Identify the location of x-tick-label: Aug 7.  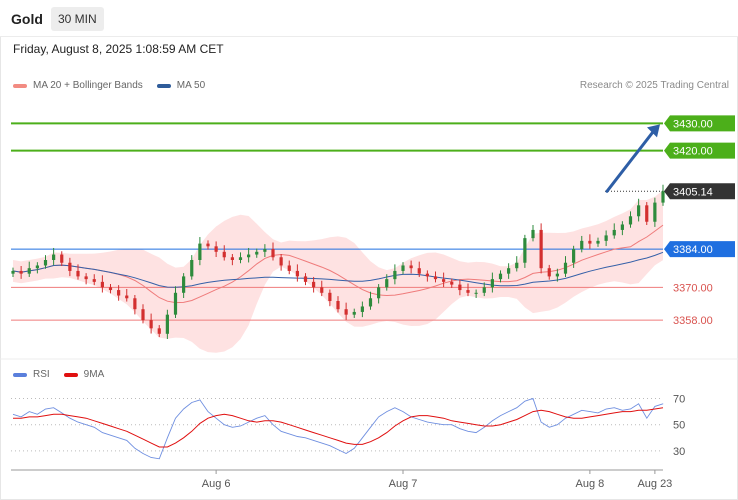
(403, 484).